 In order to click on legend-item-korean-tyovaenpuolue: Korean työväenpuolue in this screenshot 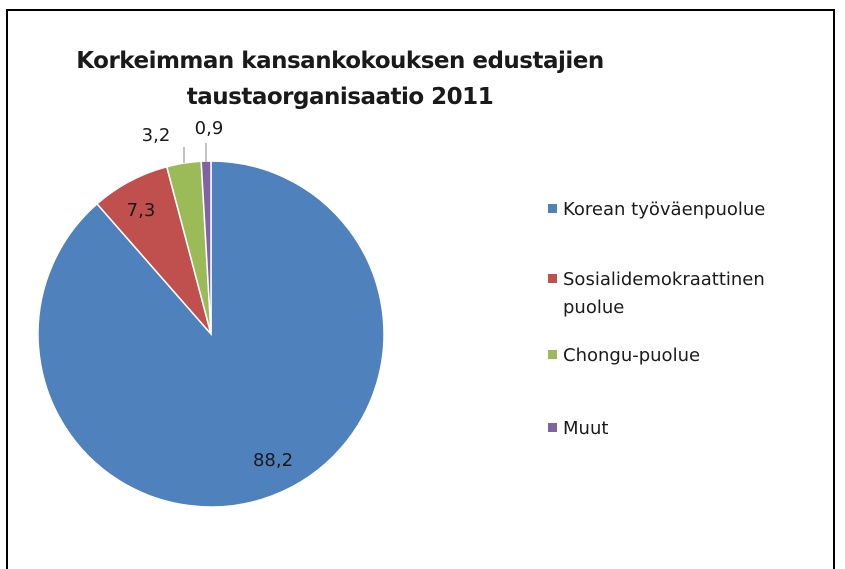, I will do `click(680, 210)`.